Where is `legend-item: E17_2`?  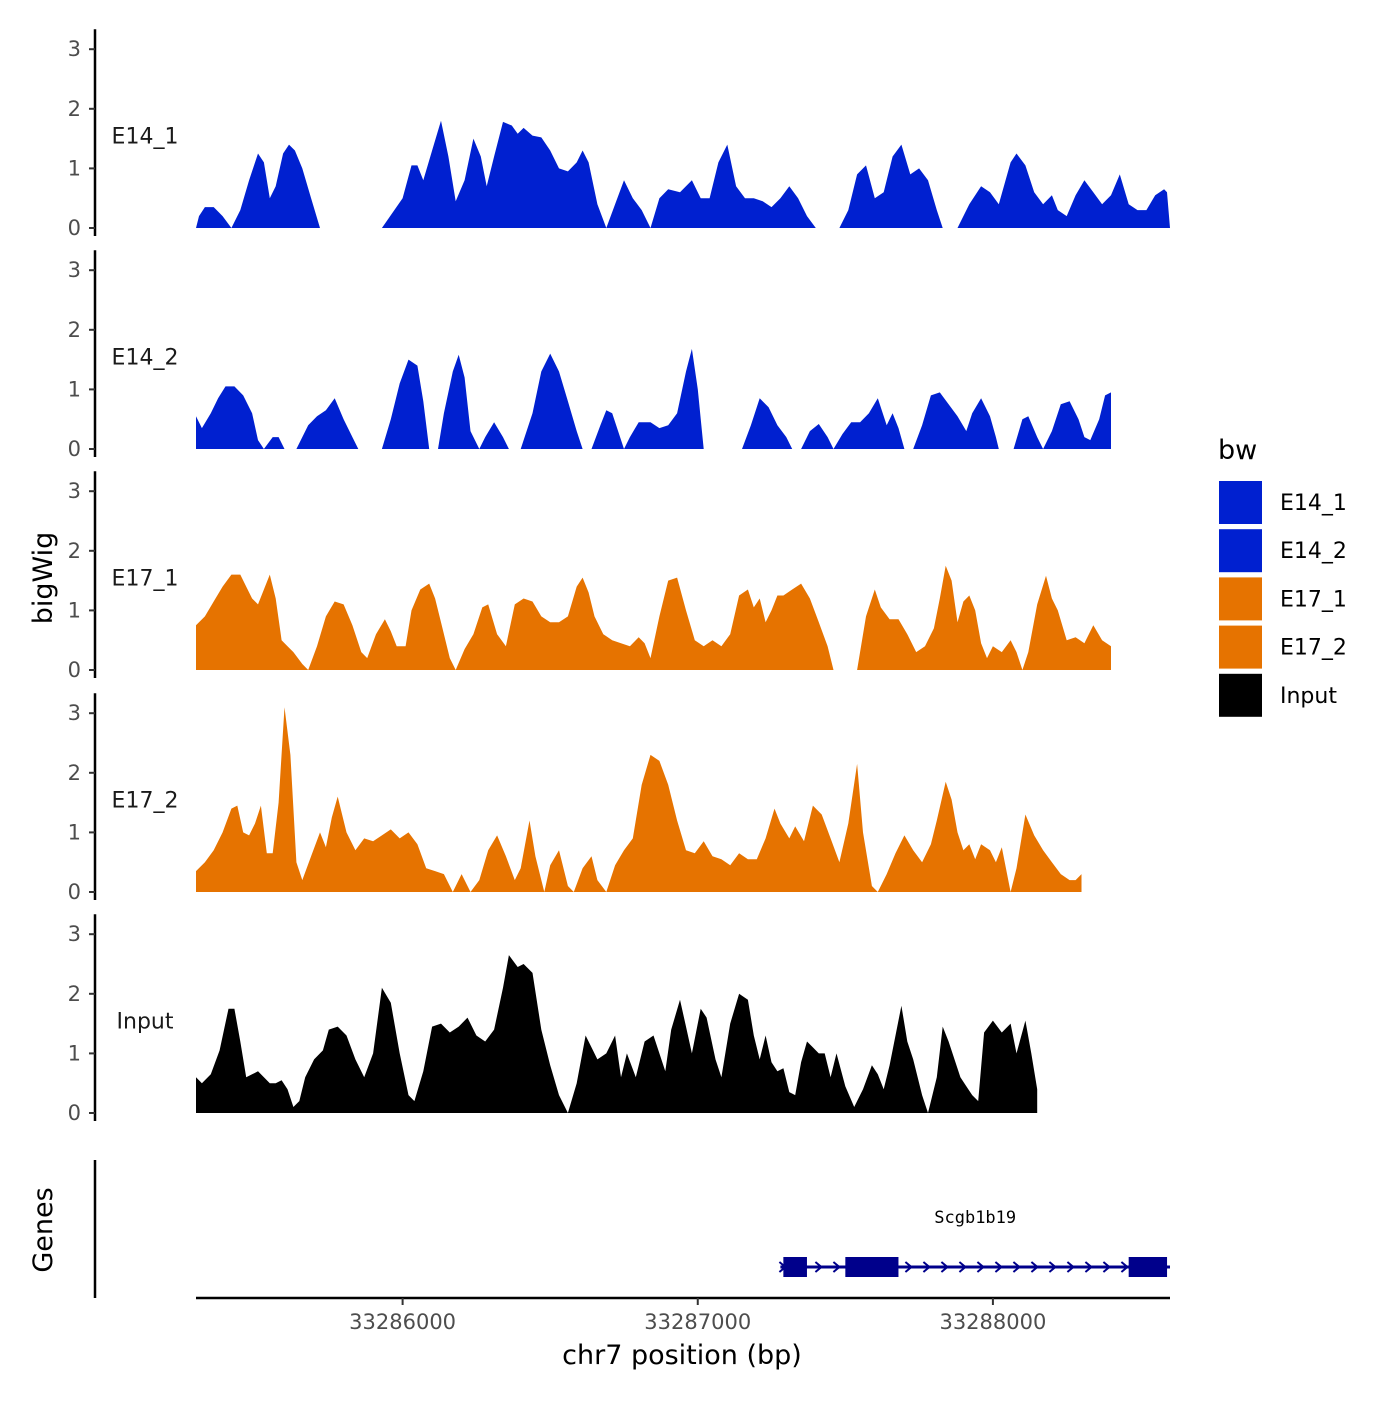
legend-item: E17_2 is located at coordinates (1282, 647).